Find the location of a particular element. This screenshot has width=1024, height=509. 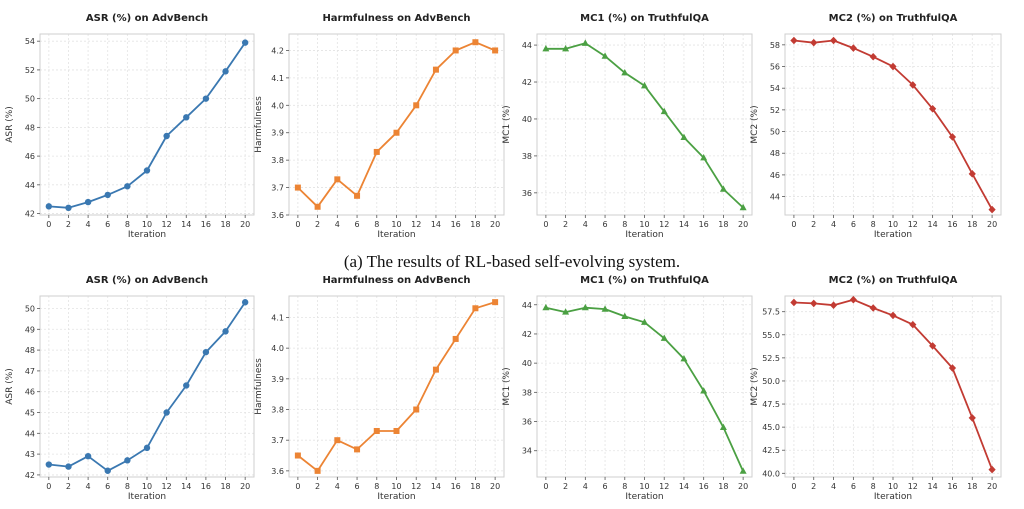

x-tick-label: 12 is located at coordinates (913, 224).